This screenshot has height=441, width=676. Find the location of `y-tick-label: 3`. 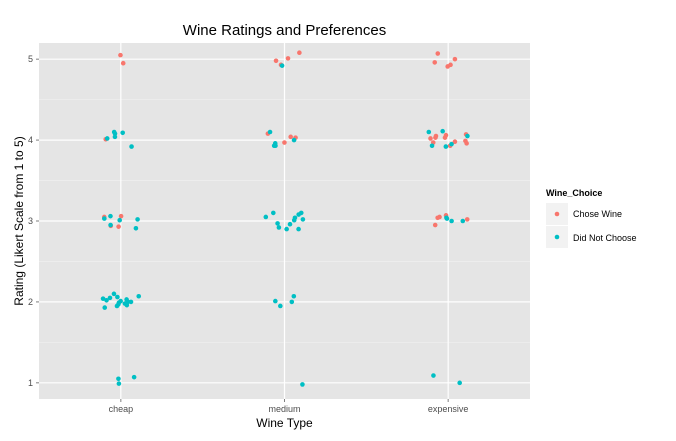

y-tick-label: 3 is located at coordinates (30, 221).